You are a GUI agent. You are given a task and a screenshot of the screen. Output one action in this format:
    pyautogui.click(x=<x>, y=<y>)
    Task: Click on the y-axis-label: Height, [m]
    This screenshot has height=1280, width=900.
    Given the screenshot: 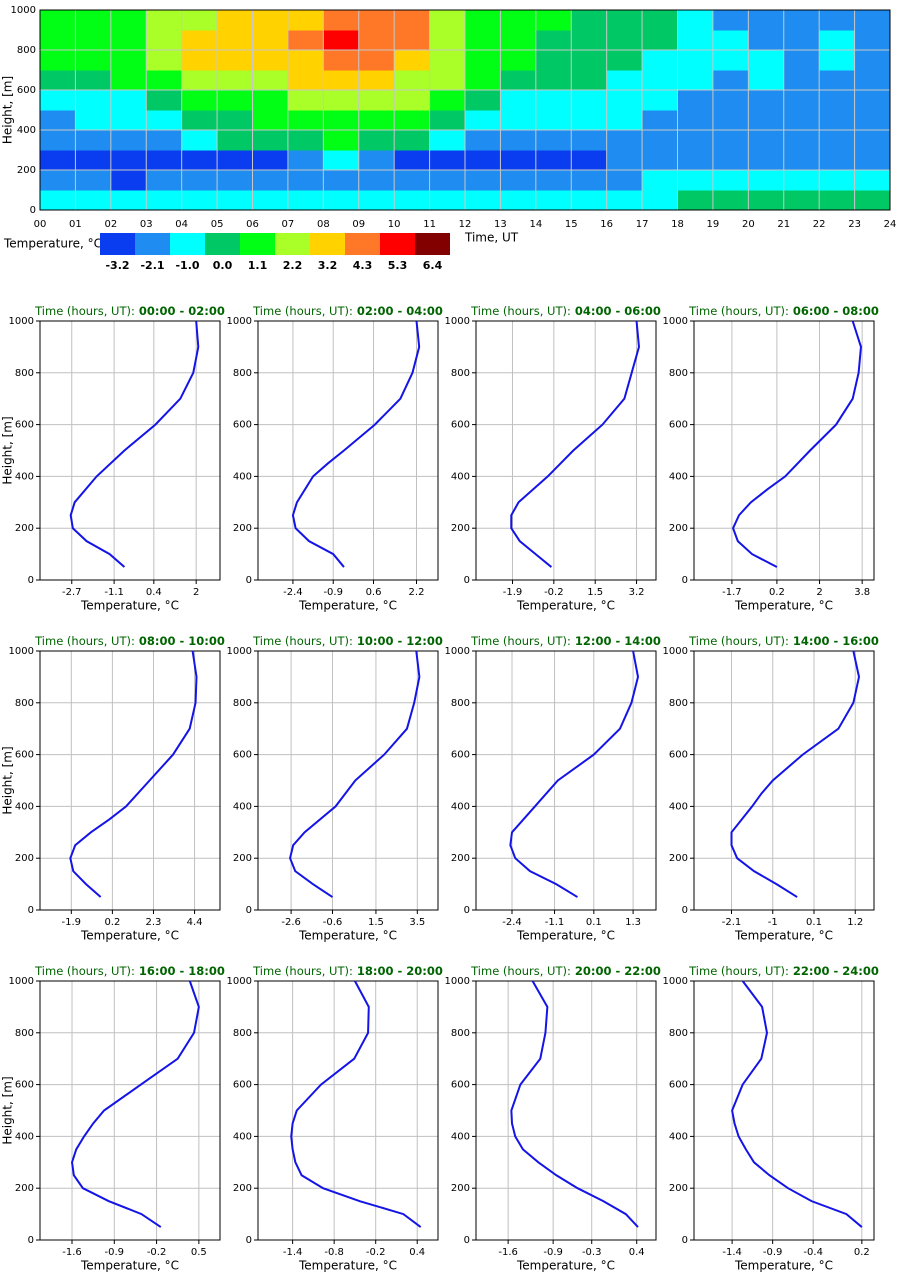 What is the action you would take?
    pyautogui.click(x=8, y=1110)
    